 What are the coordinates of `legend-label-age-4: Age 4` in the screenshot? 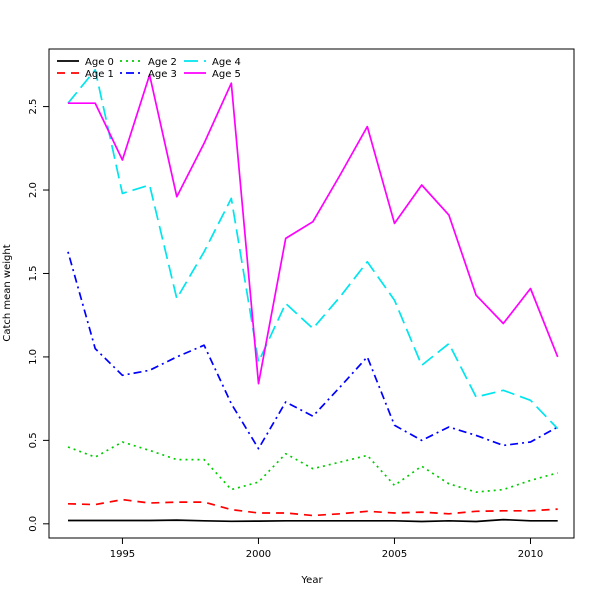 It's located at (226, 62).